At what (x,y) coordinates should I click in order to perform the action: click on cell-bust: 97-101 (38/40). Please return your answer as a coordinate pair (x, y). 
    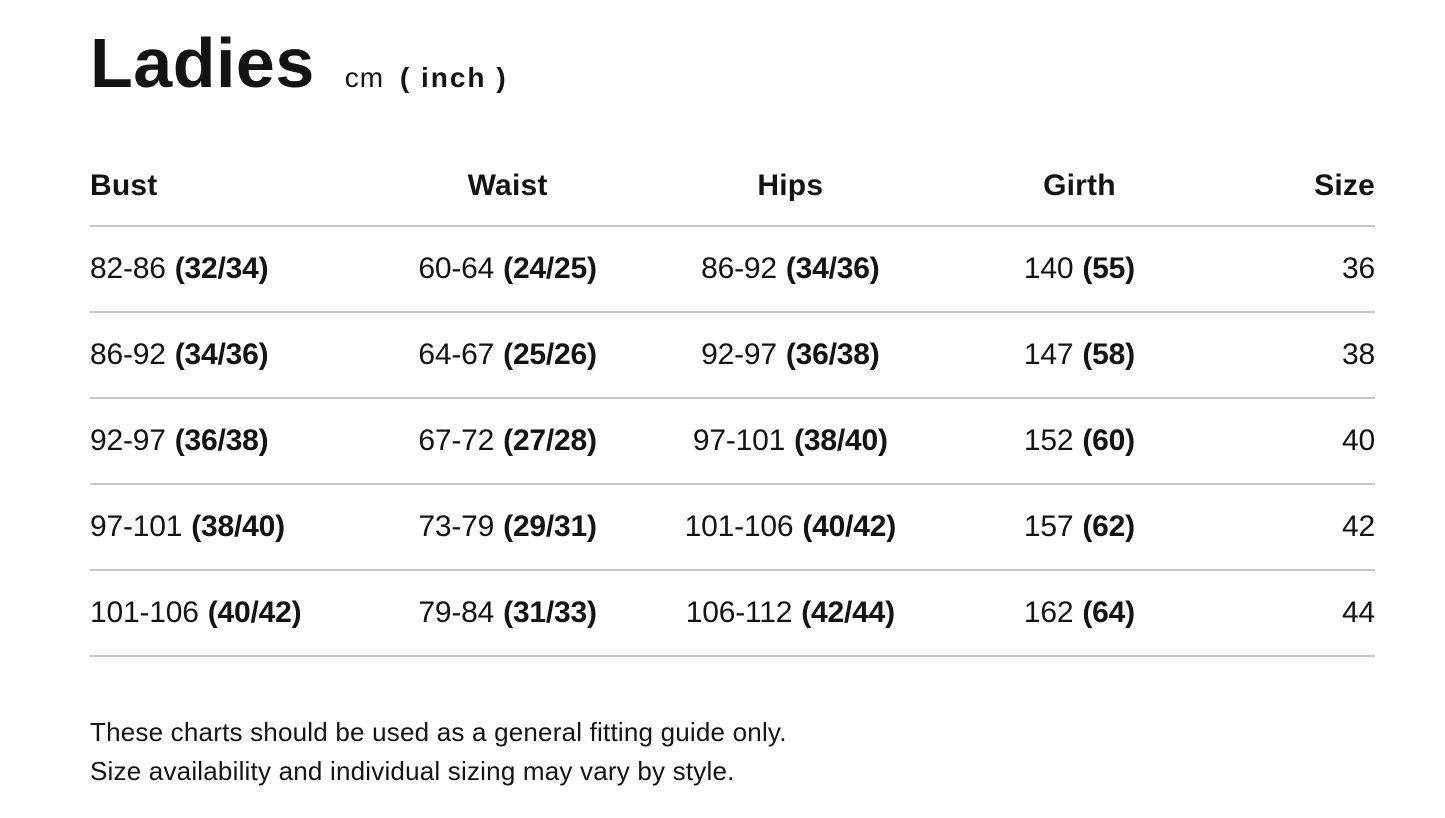
    Looking at the image, I should click on (225, 527).